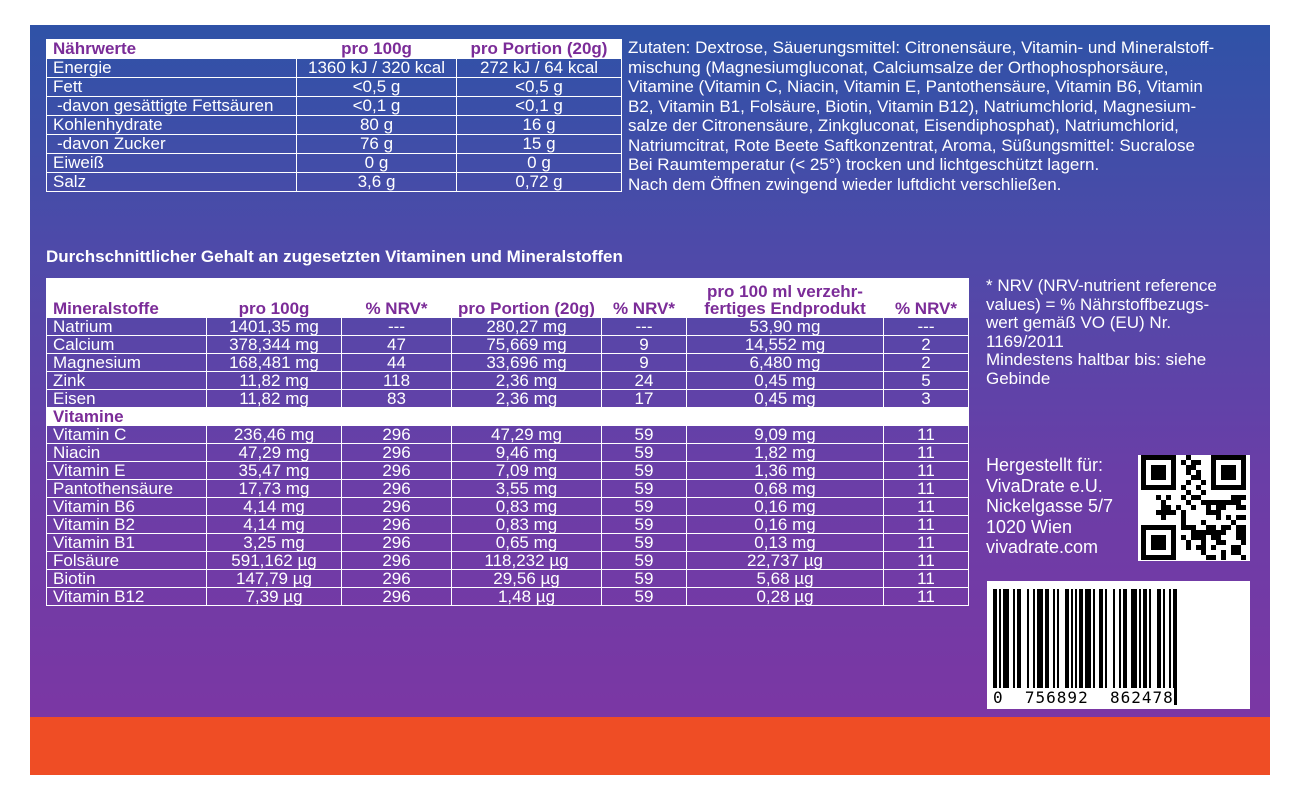  What do you see at coordinates (644, 298) in the screenshot?
I see `header-nrv2: % NRV*` at bounding box center [644, 298].